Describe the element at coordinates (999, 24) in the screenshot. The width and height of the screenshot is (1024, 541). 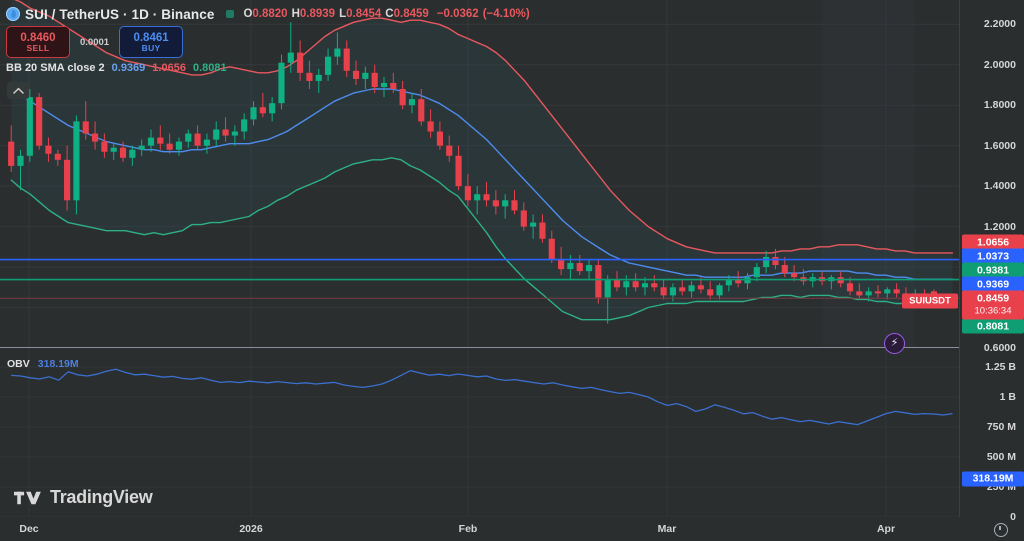
I see `price-tick-label: 2.2000` at that location.